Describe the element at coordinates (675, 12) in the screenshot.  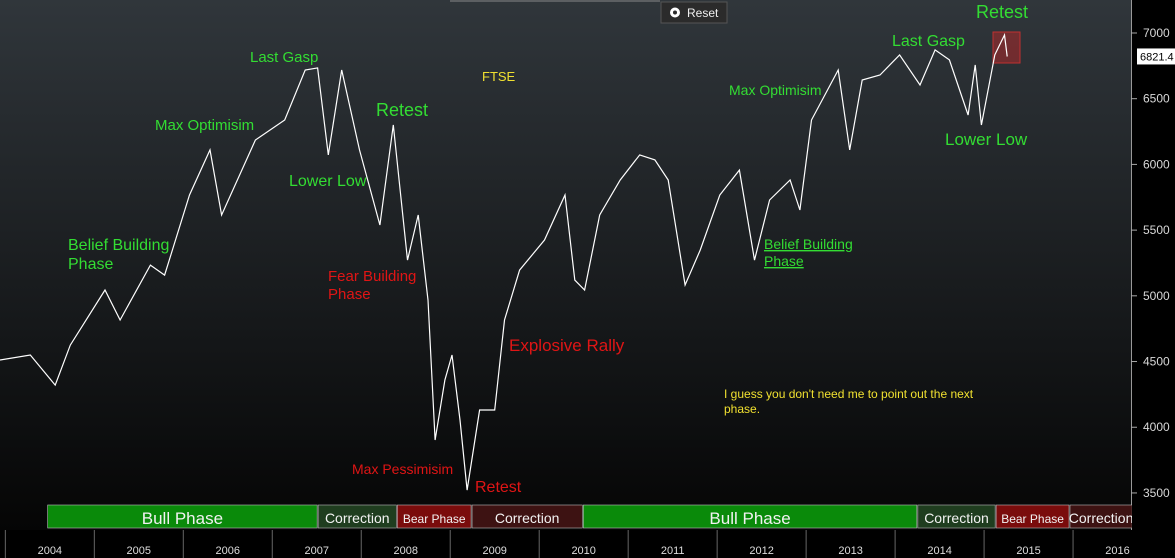
I see `reset-icon-dot` at that location.